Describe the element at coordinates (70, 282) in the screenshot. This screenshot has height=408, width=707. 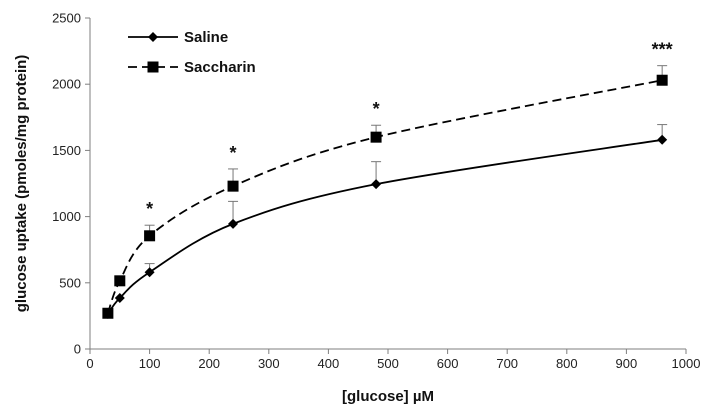
I see `y-tick-label: 500` at that location.